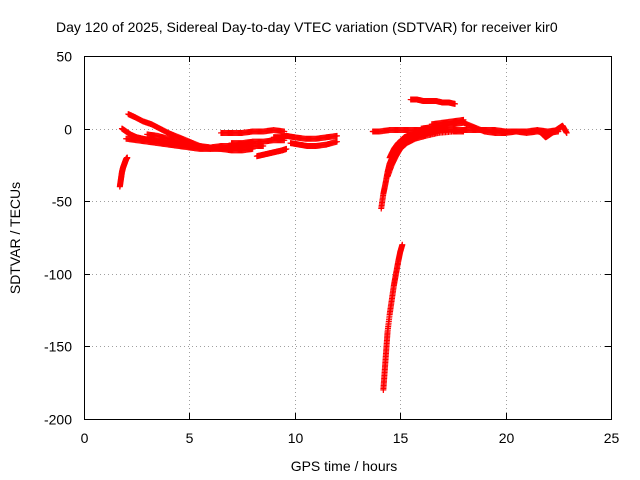 This screenshot has width=640, height=480. Describe the element at coordinates (612, 438) in the screenshot. I see `x-tick-label: 25` at that location.